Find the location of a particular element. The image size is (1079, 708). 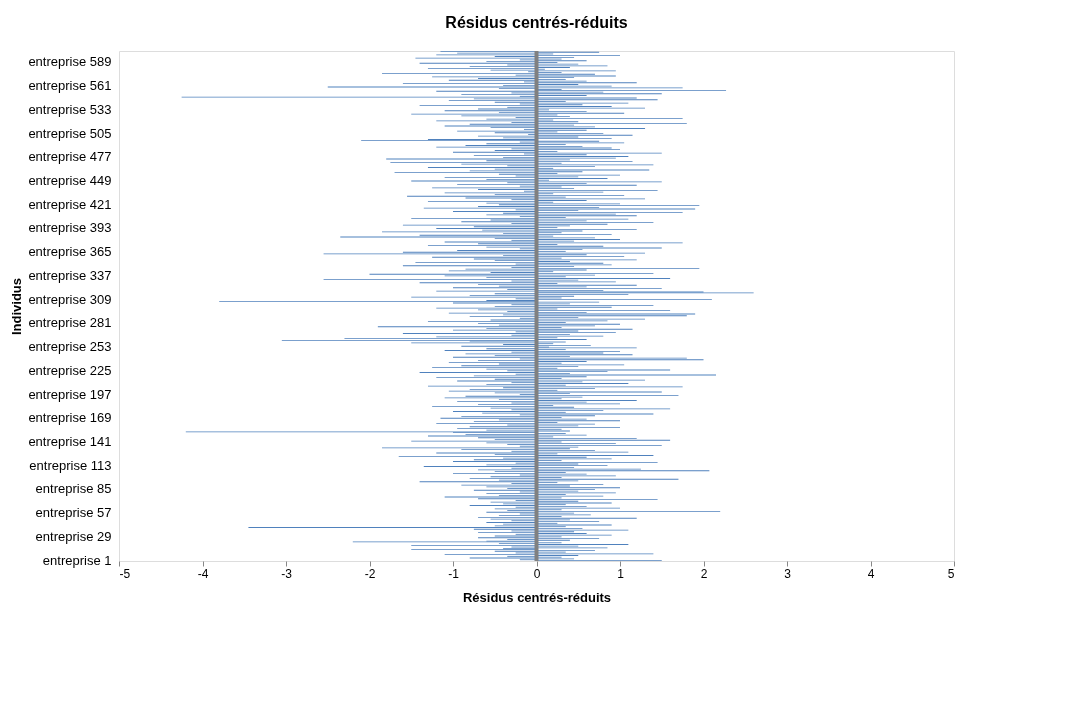

y-tick-label: entreprise 253 is located at coordinates (70, 347).